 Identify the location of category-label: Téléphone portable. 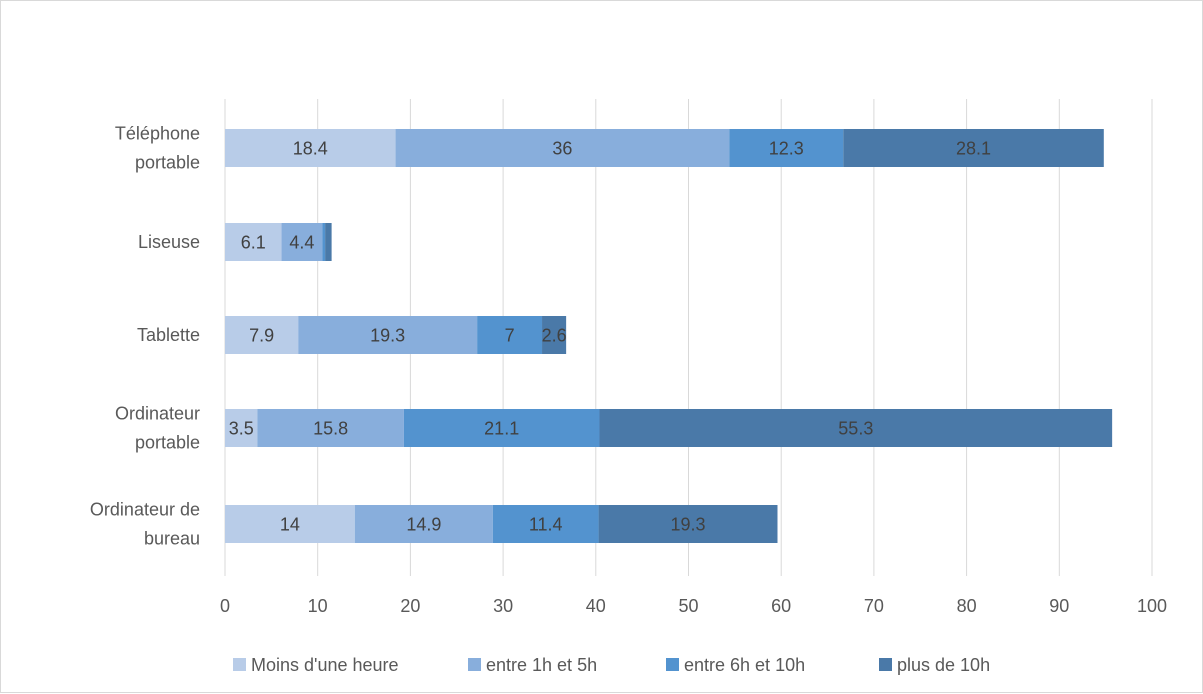
(157, 148).